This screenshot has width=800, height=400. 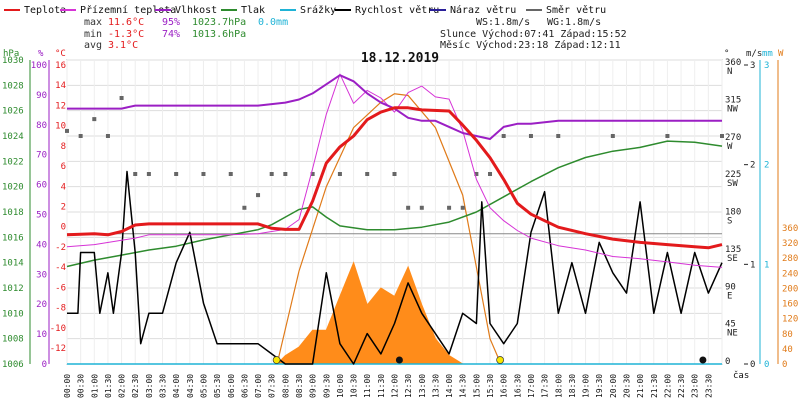 What do you see at coordinates (733, 175) in the screenshot?
I see `tick-deg-3: 225` at bounding box center [733, 175].